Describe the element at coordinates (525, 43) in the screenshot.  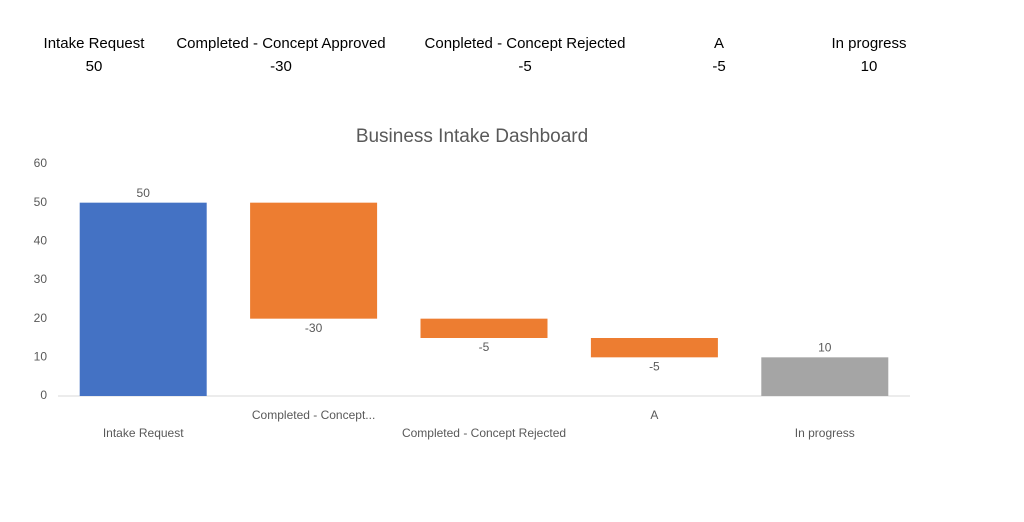
I see `table-header: Conpleted - Concept Rejected` at that location.